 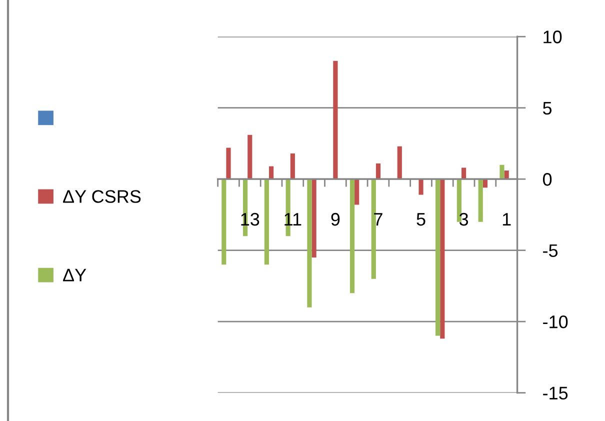 What do you see at coordinates (555, 393) in the screenshot?
I see `y-tick-label: -15` at bounding box center [555, 393].